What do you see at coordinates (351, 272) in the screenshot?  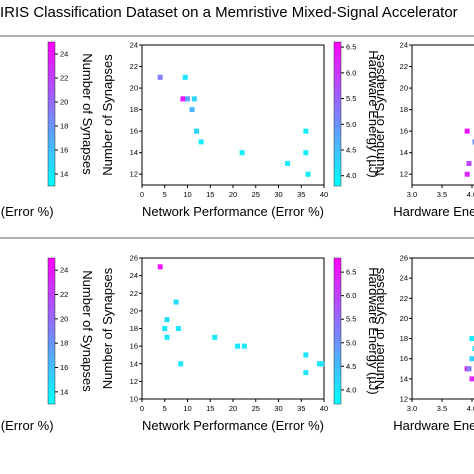 I see `bottom-center-colorbar-tick-label: 6.5` at bounding box center [351, 272].